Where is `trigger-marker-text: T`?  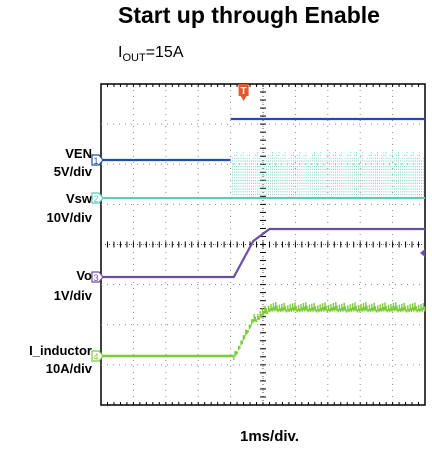 trigger-marker-text: T is located at coordinates (244, 91).